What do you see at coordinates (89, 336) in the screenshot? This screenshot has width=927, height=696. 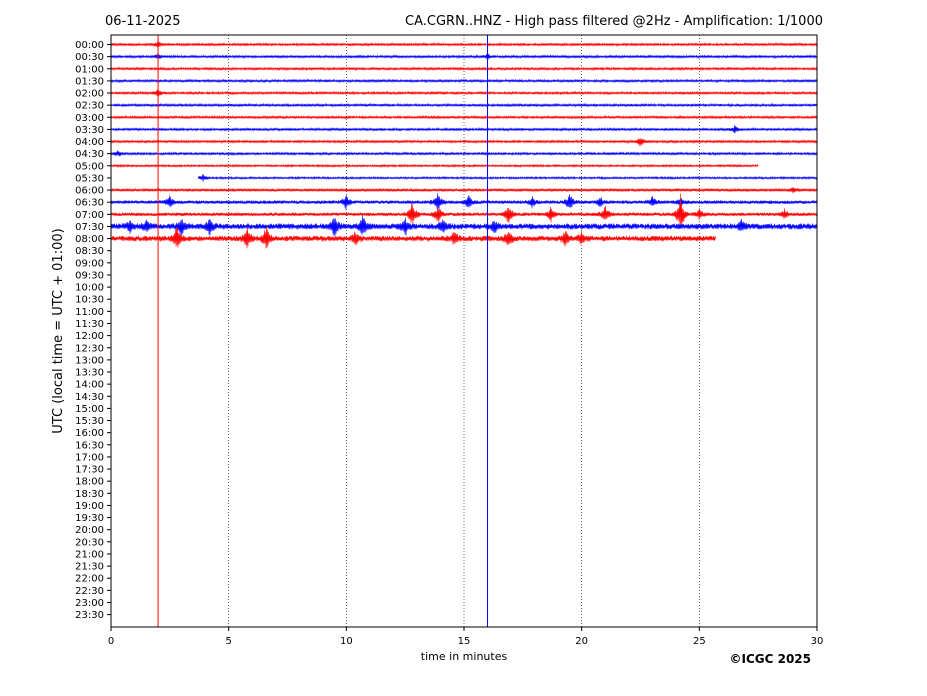 I see `y-tick-label: 12:00` at bounding box center [89, 336].